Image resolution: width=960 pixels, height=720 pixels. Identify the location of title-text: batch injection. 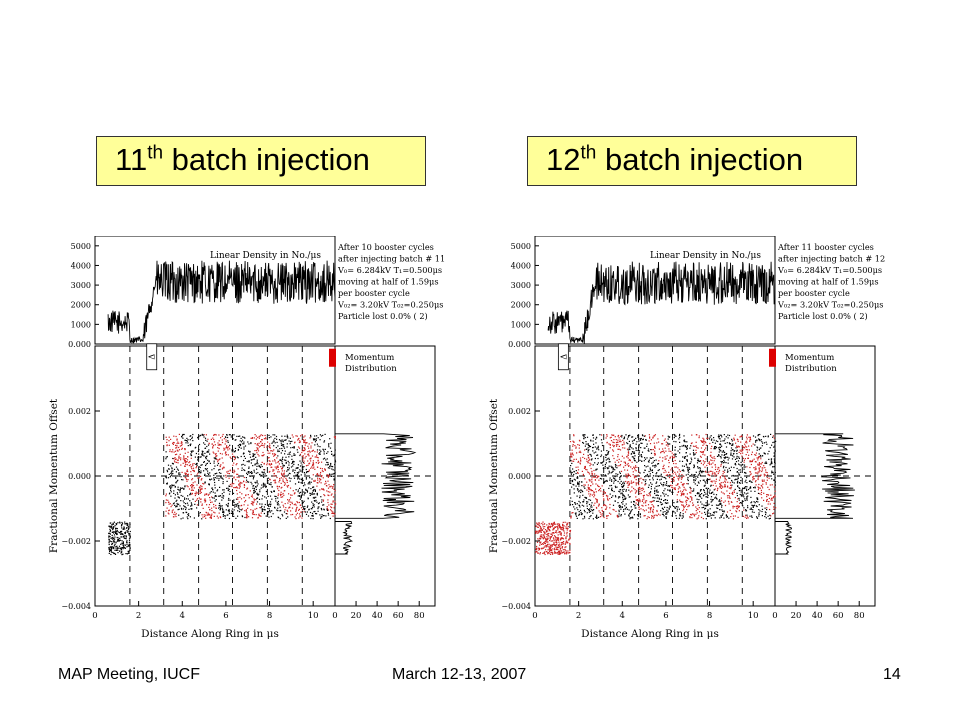
(700, 159).